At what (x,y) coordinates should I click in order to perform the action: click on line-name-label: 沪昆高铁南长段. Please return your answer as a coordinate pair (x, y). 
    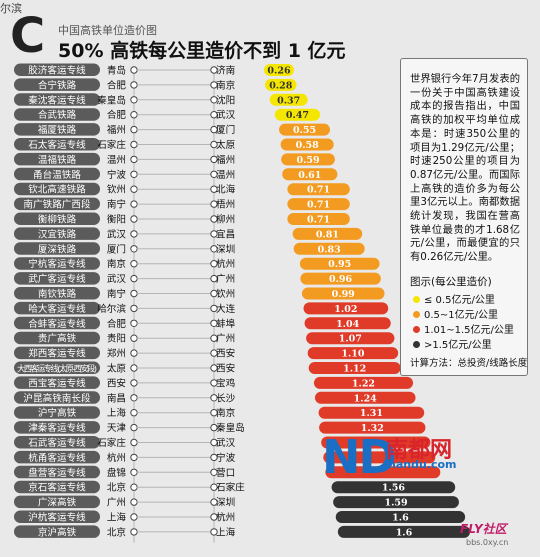
    Looking at the image, I should click on (57, 398).